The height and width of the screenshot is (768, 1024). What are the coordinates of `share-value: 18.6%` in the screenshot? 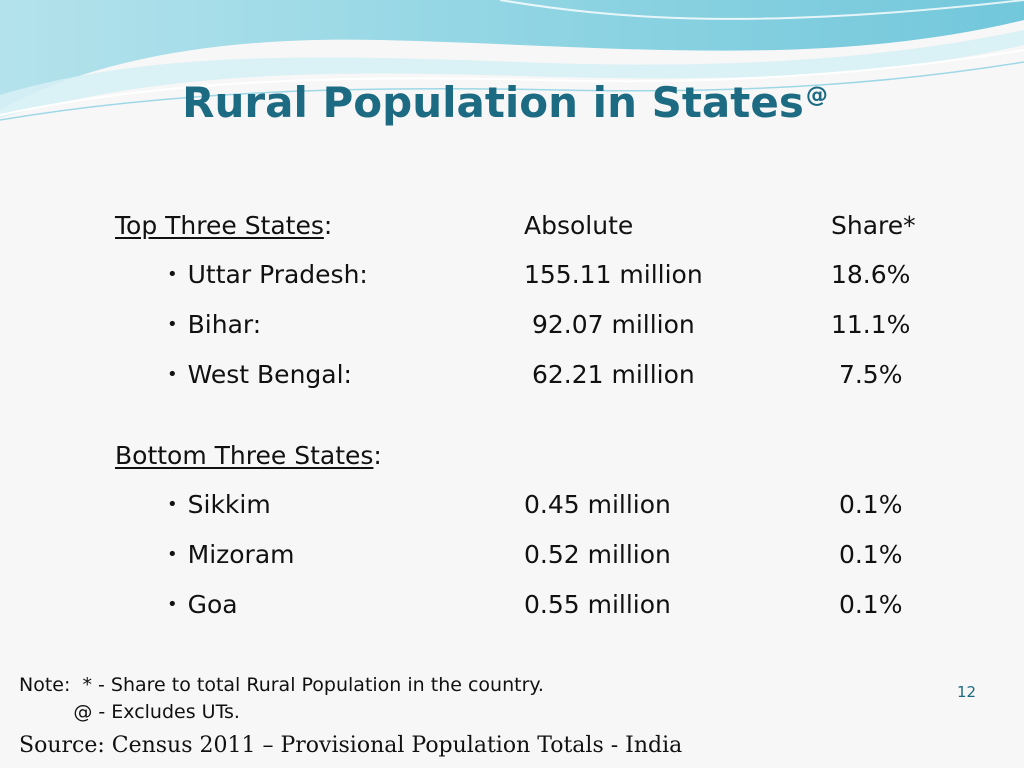 It's located at (871, 274).